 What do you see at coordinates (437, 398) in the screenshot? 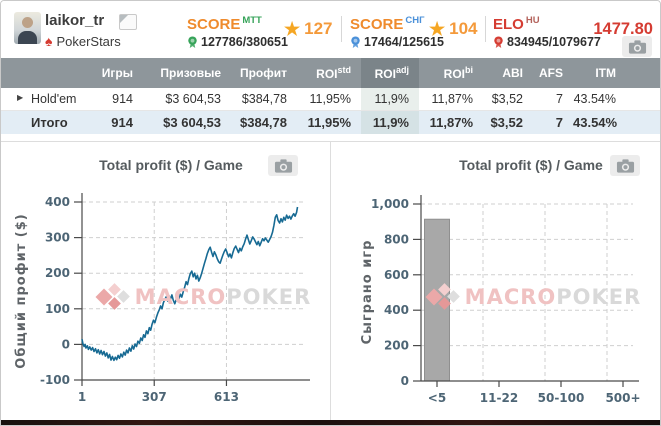
I see `svg-text: <5` at bounding box center [437, 398].